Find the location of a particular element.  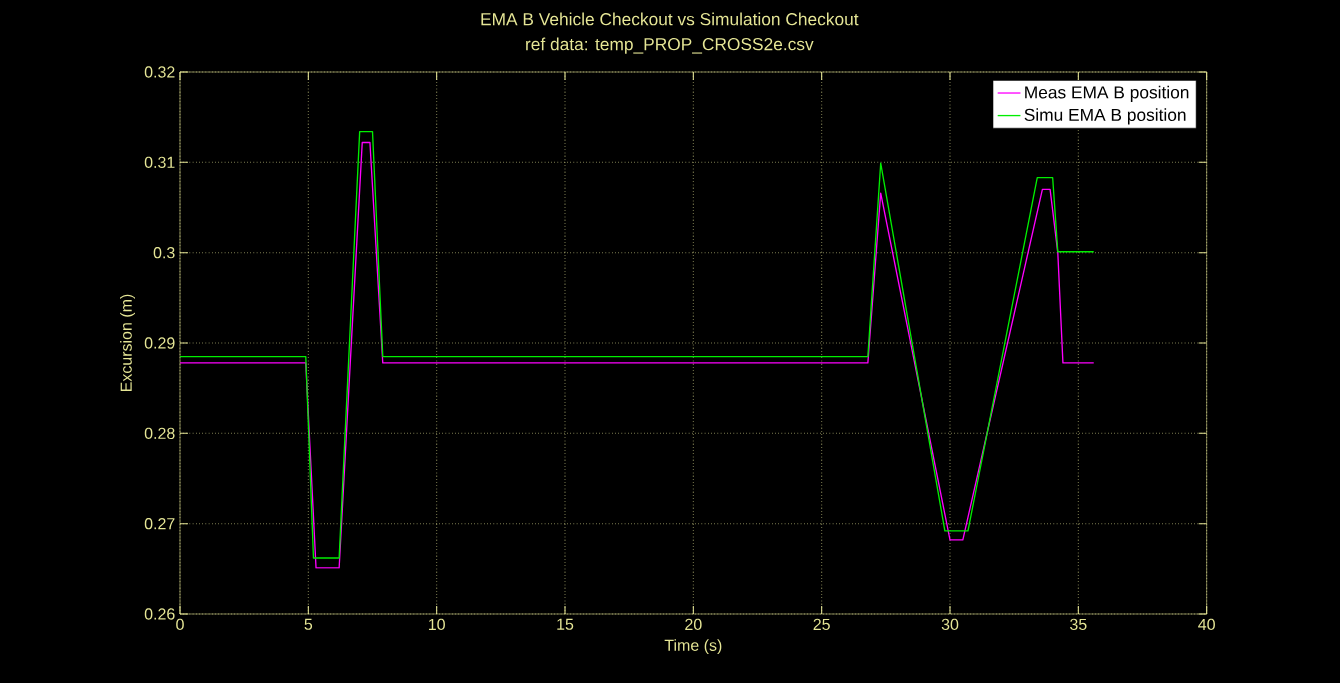

x-tick-label: 10 is located at coordinates (436, 624).